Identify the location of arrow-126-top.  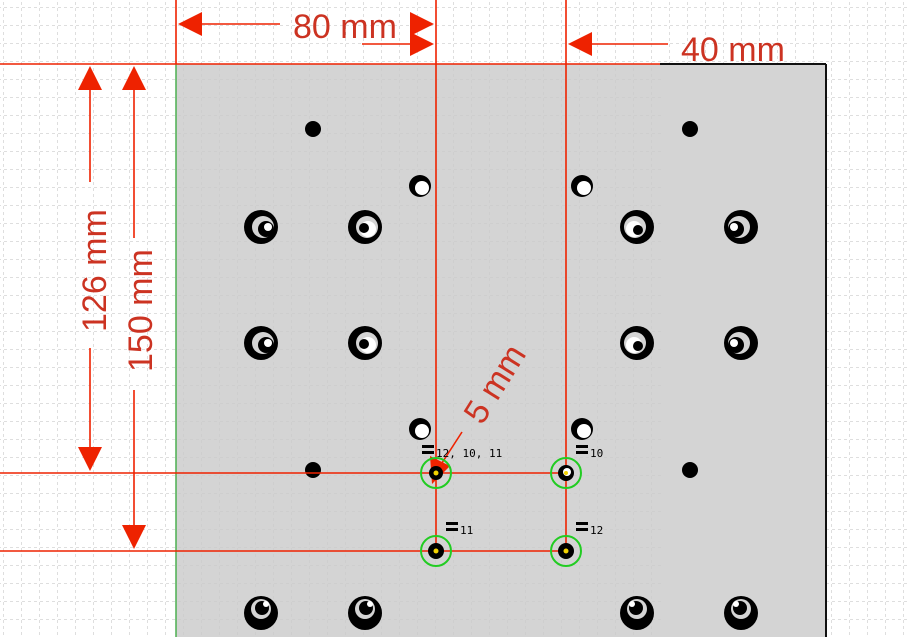
(90, 78).